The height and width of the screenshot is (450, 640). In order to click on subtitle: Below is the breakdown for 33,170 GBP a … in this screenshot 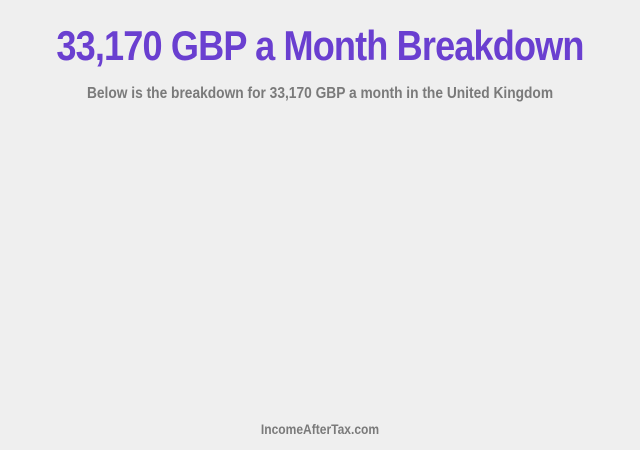, I will do `click(320, 93)`.